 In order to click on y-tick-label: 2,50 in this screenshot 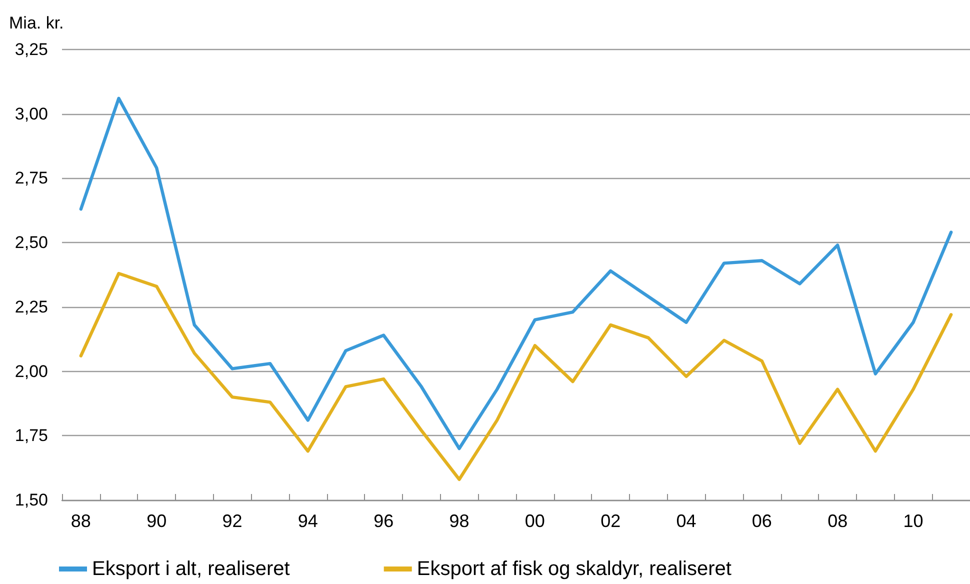, I will do `click(31, 242)`.